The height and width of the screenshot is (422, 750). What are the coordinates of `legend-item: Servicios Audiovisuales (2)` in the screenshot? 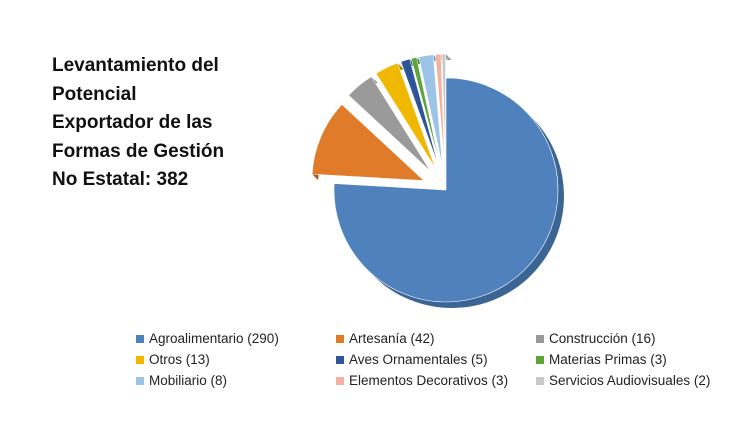 It's located at (636, 380).